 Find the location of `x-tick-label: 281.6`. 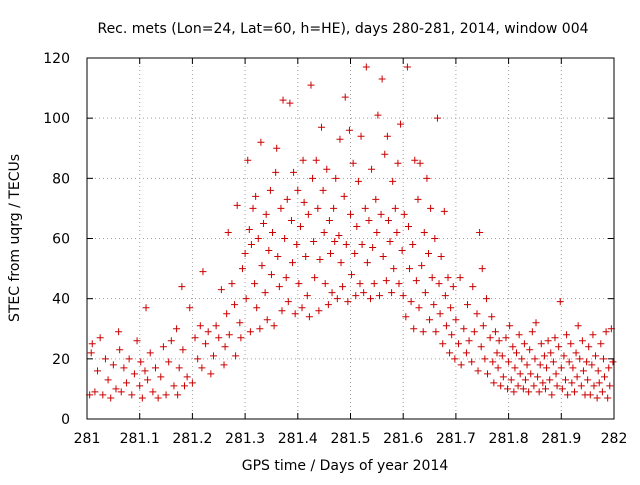

x-tick-label: 281.6 is located at coordinates (403, 439).